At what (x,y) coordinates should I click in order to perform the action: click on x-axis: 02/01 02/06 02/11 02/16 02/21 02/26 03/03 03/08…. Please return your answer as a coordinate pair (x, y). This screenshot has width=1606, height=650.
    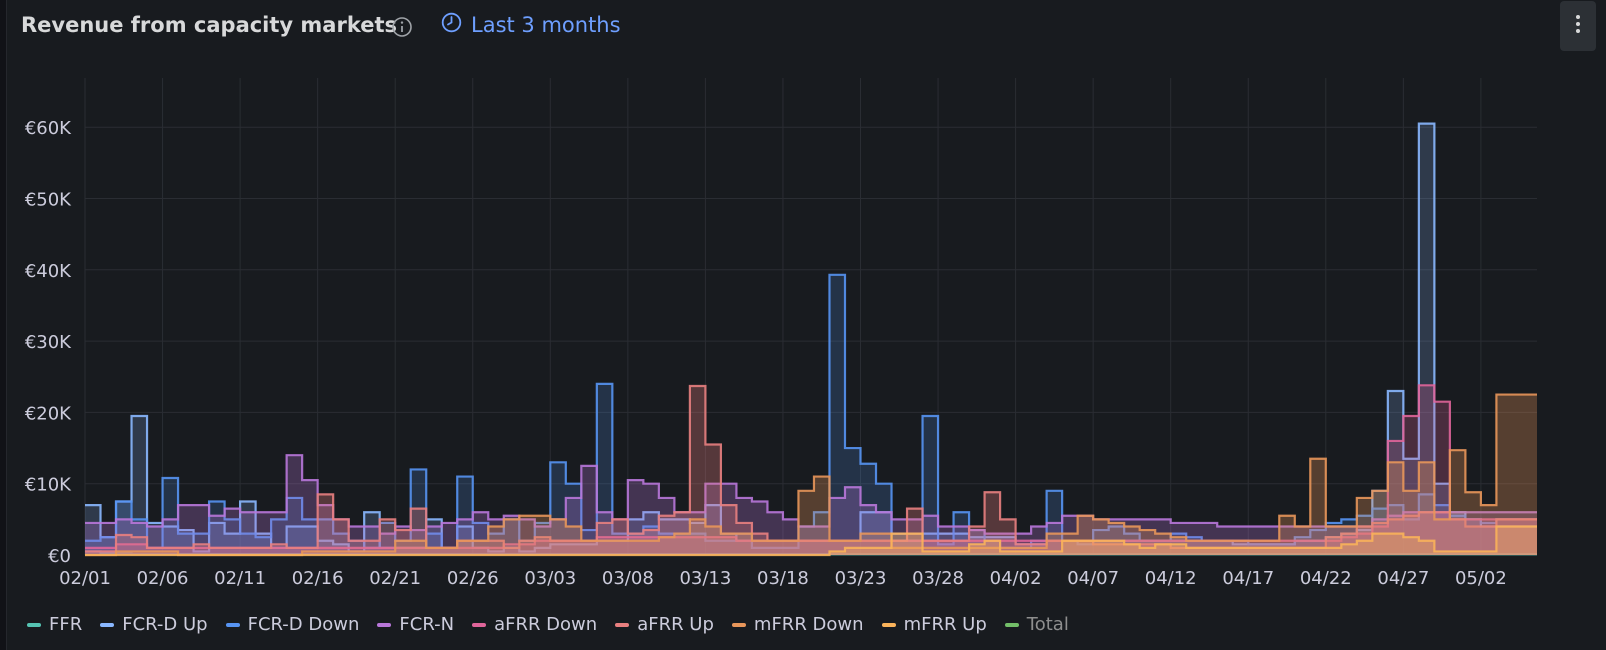
    Looking at the image, I should click on (783, 578).